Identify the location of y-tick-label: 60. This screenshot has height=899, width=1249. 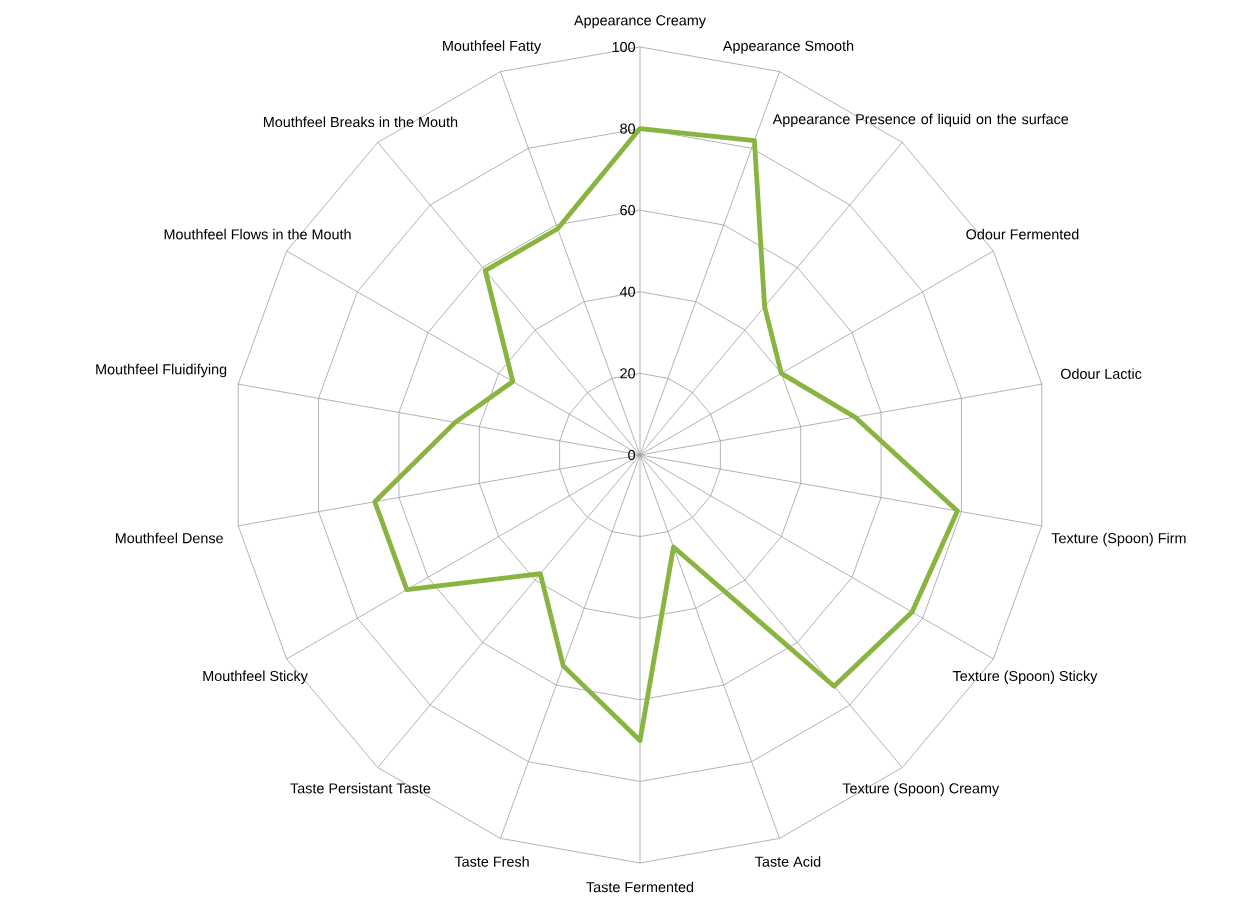
(628, 210).